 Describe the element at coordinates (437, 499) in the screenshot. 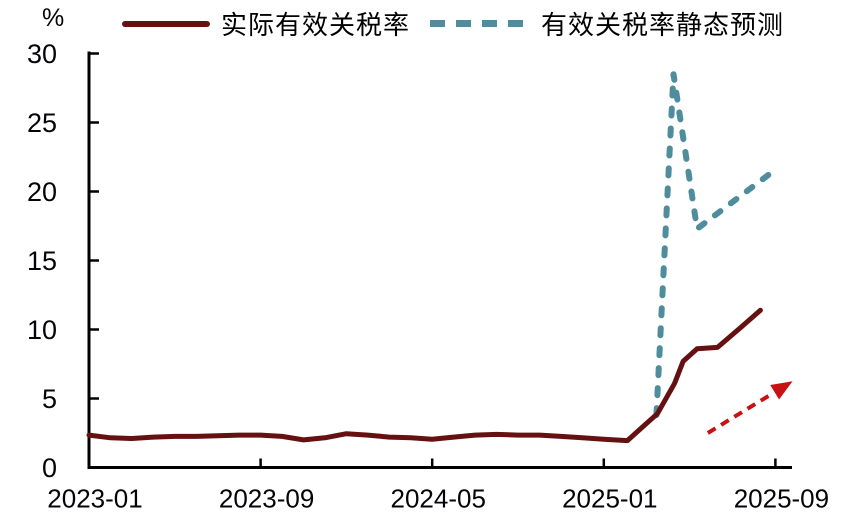

I see `x-tick-label: 2024-05` at that location.